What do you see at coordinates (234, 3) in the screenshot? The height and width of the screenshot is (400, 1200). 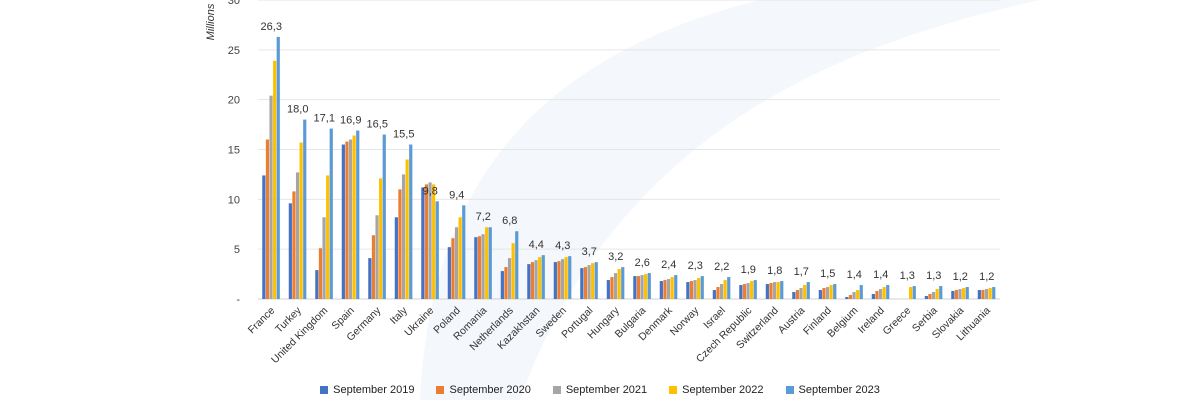 I see `y-tick-label: 30` at bounding box center [234, 3].